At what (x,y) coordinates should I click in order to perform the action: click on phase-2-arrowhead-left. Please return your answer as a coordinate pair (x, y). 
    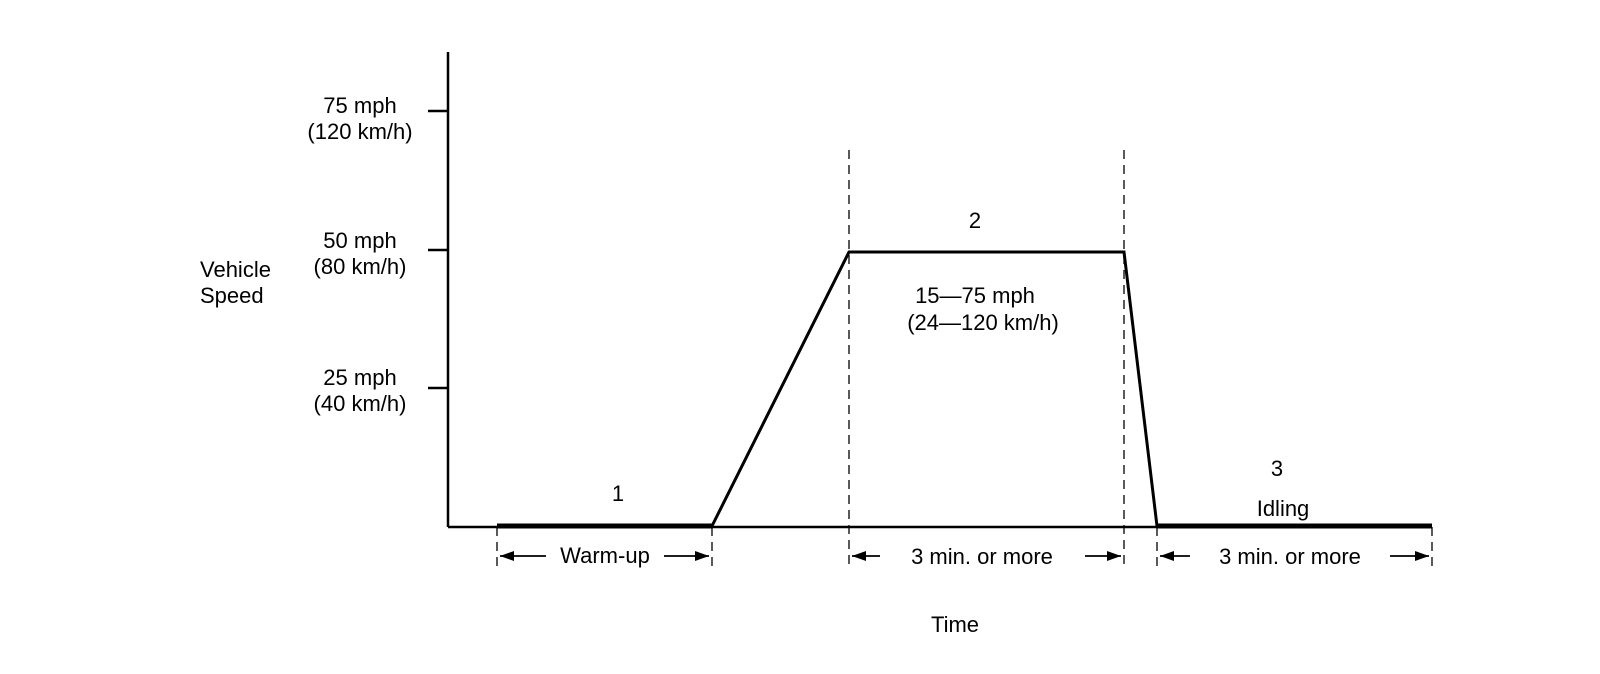
    Looking at the image, I should click on (859, 556).